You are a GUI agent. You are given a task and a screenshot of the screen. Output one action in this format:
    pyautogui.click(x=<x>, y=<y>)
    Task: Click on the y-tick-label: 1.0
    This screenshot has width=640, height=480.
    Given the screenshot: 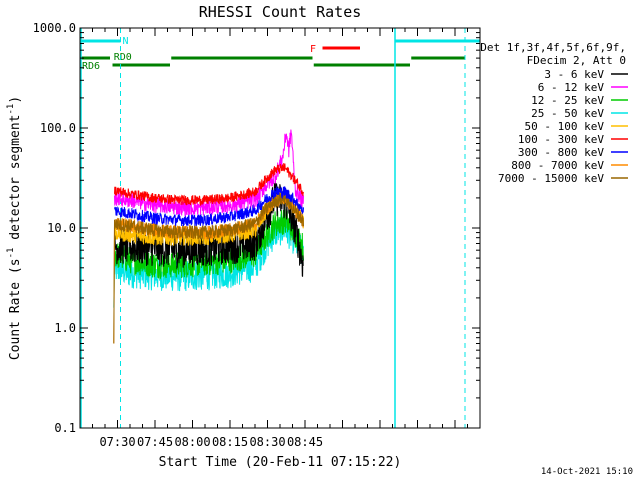 What is the action you would take?
    pyautogui.click(x=65, y=328)
    